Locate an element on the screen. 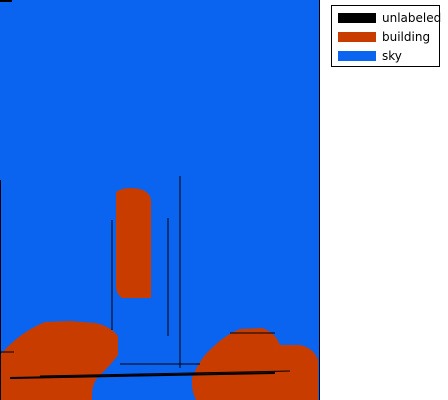 This screenshot has width=448, height=400. legend-item-sky: sky is located at coordinates (370, 56).